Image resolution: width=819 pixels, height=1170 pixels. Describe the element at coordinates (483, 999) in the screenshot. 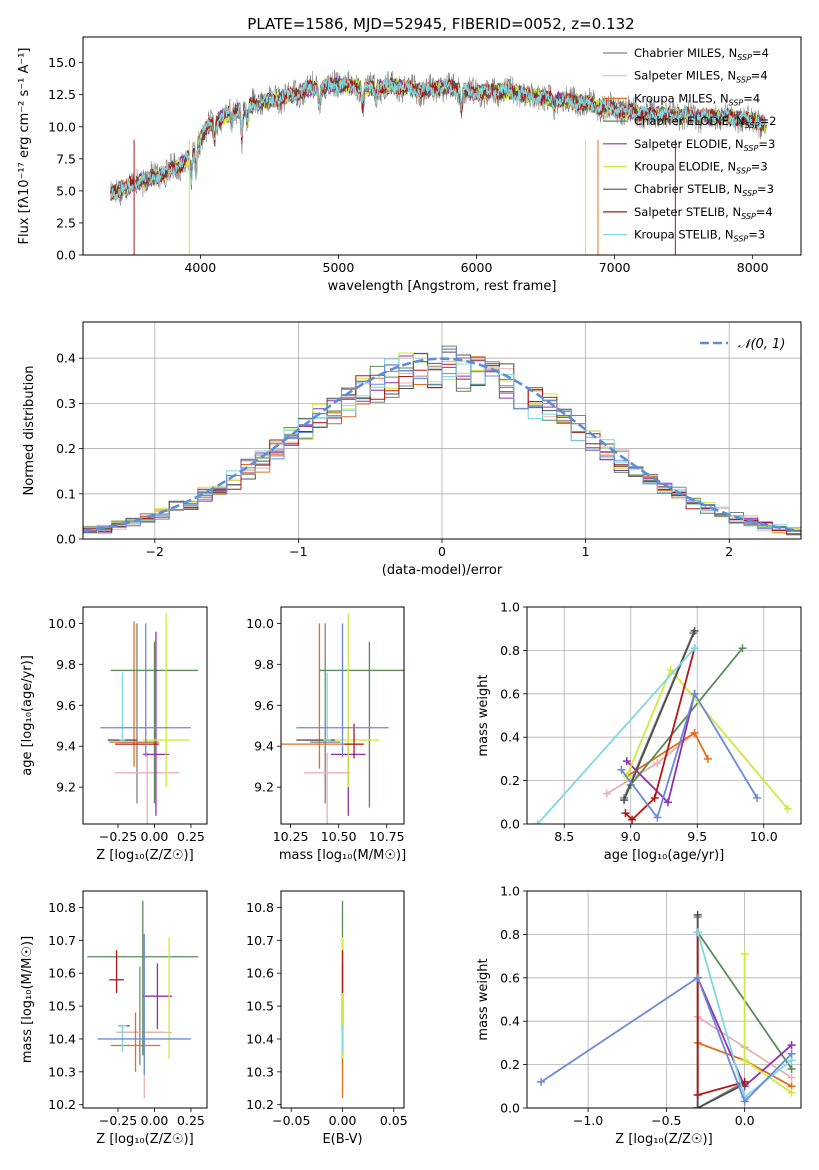

I see `y-axis-label: mass weight` at that location.